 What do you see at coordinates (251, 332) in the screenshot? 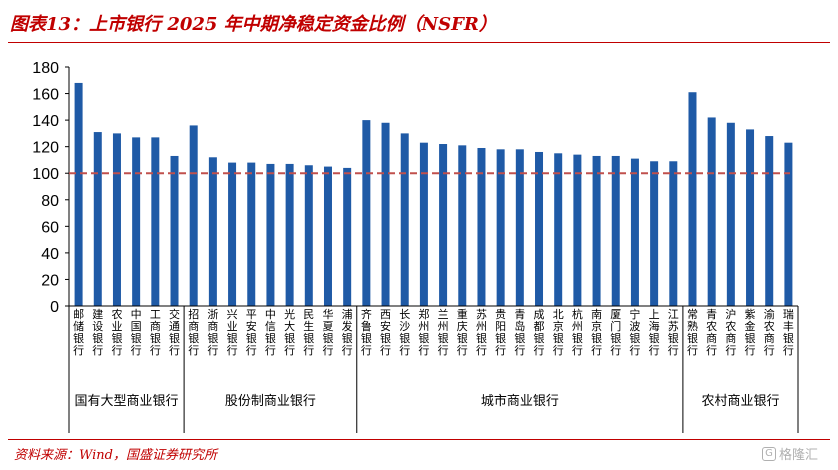
I see `category-label: 平安银行` at bounding box center [251, 332].